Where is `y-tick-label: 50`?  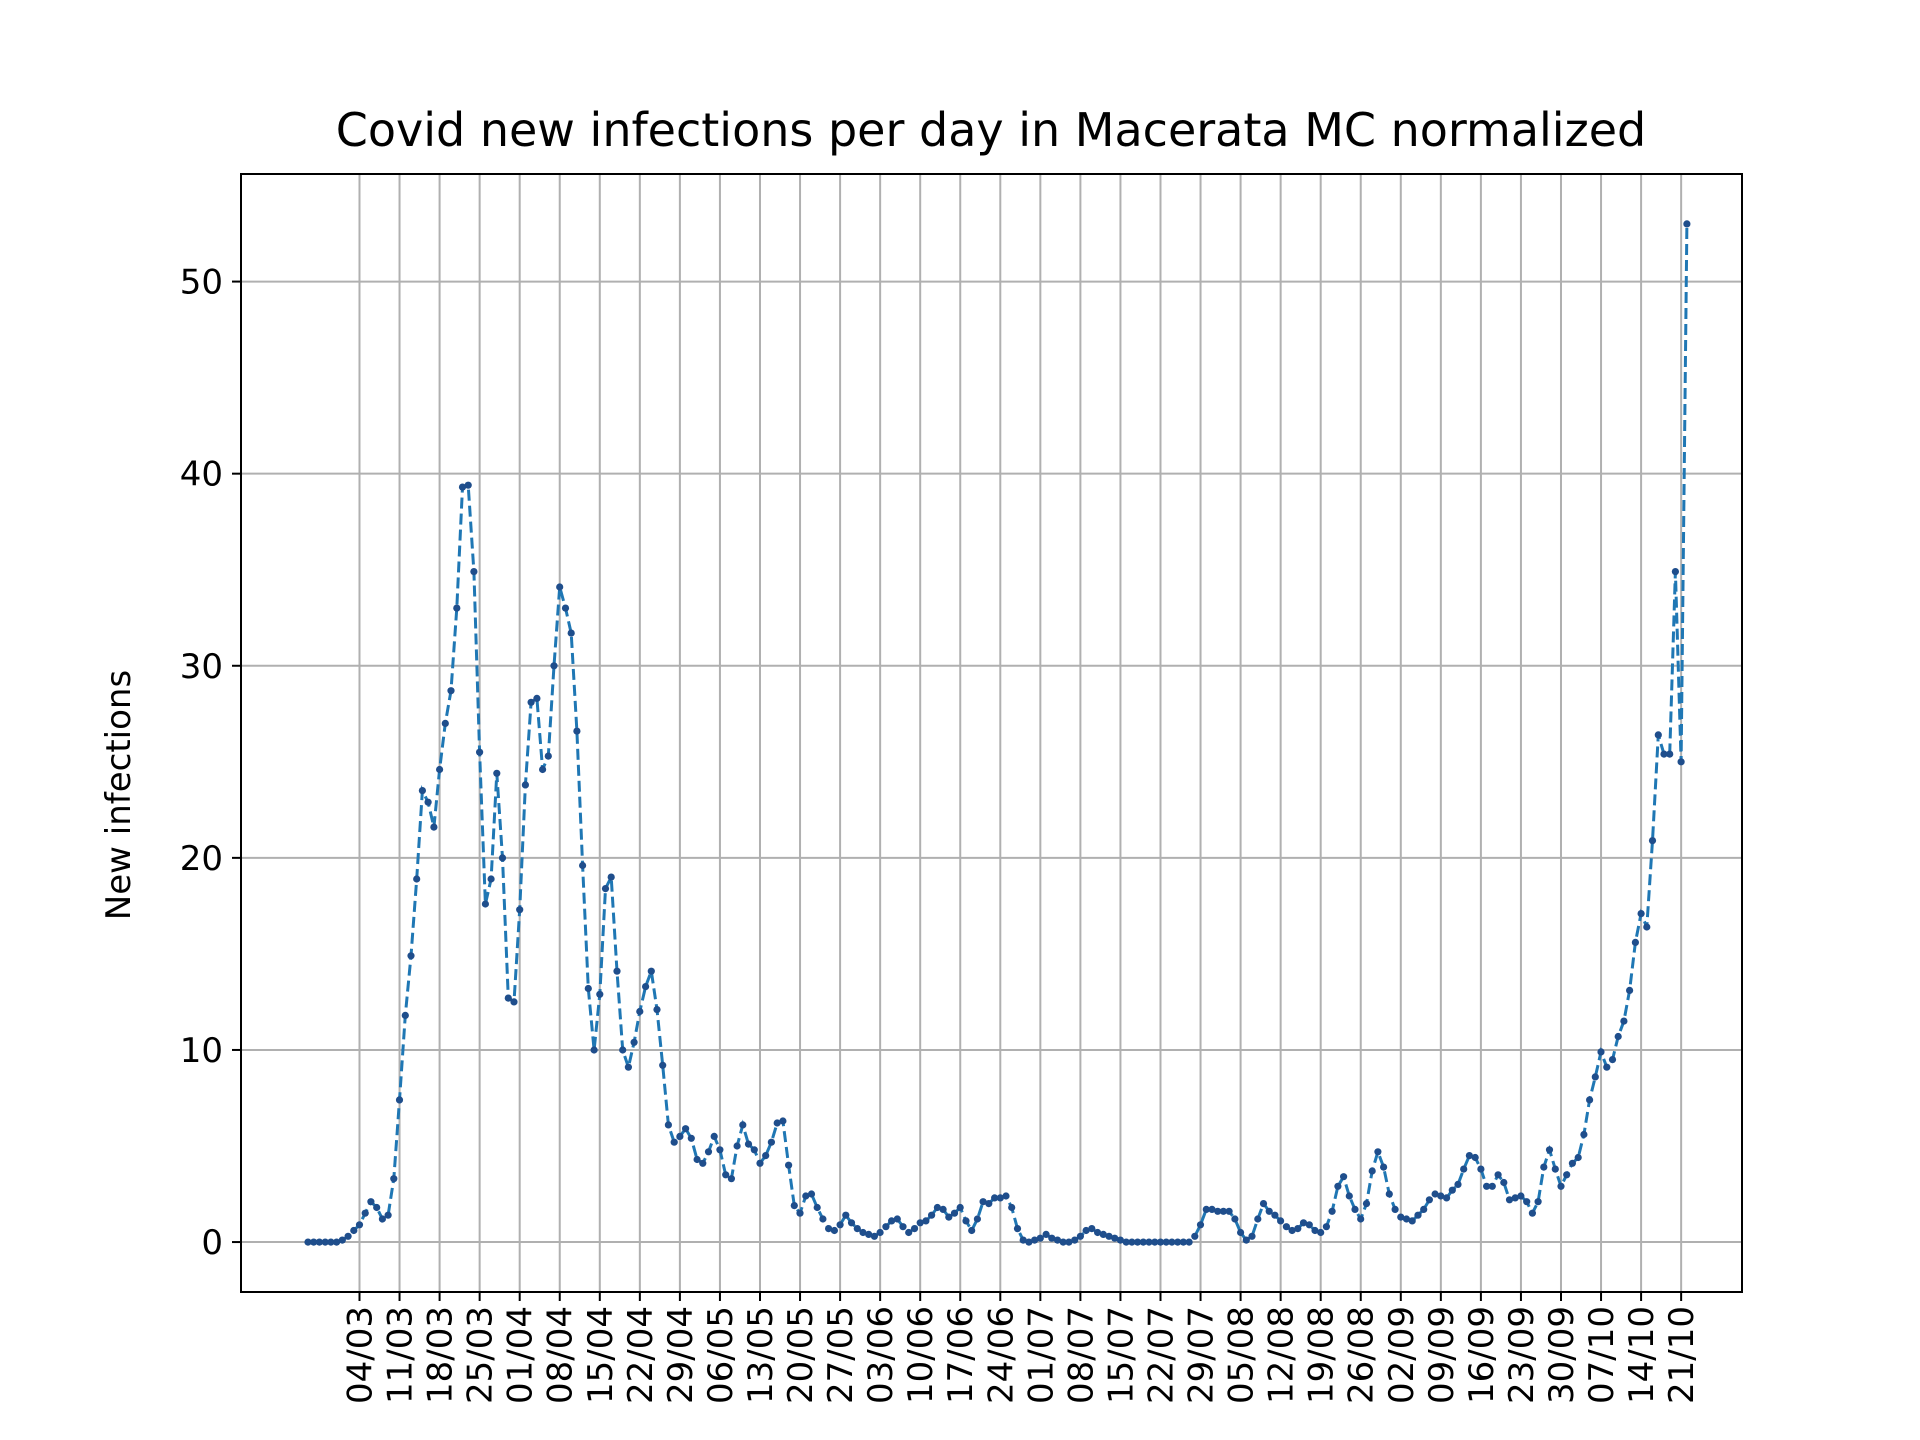
y-tick-label: 50 is located at coordinates (201, 283).